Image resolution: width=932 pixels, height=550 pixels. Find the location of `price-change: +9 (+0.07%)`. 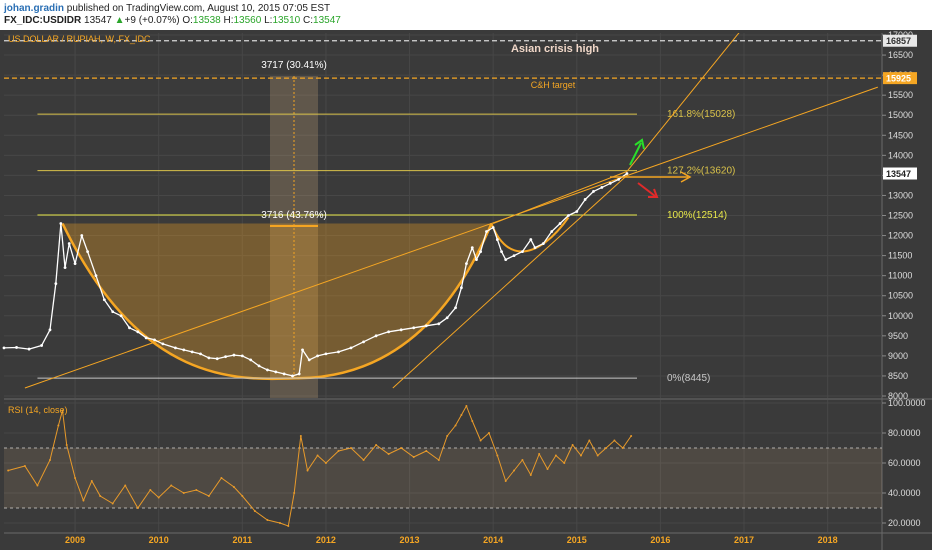

price-change: +9 (+0.07%) is located at coordinates (152, 20).